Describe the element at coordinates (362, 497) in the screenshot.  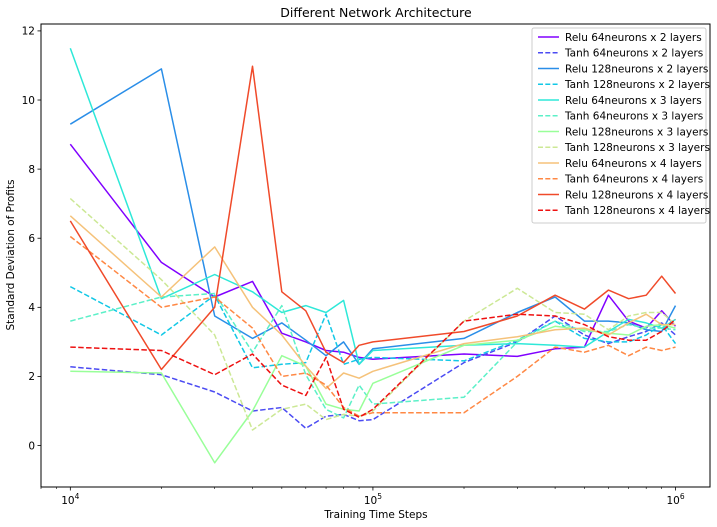
I see `x-axis-ticks: 10⁴ 10⁵ 10⁶` at that location.